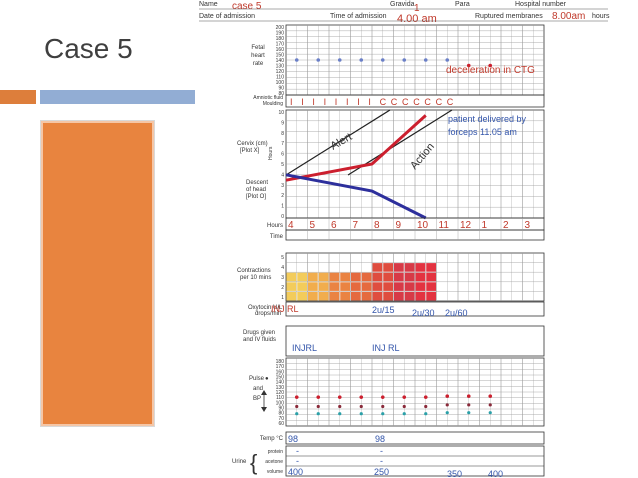 Image resolution: width=638 pixels, height=478 pixels. What do you see at coordinates (280, 72) in the screenshot?
I see `fhr-tick-label: 120` at bounding box center [280, 72].